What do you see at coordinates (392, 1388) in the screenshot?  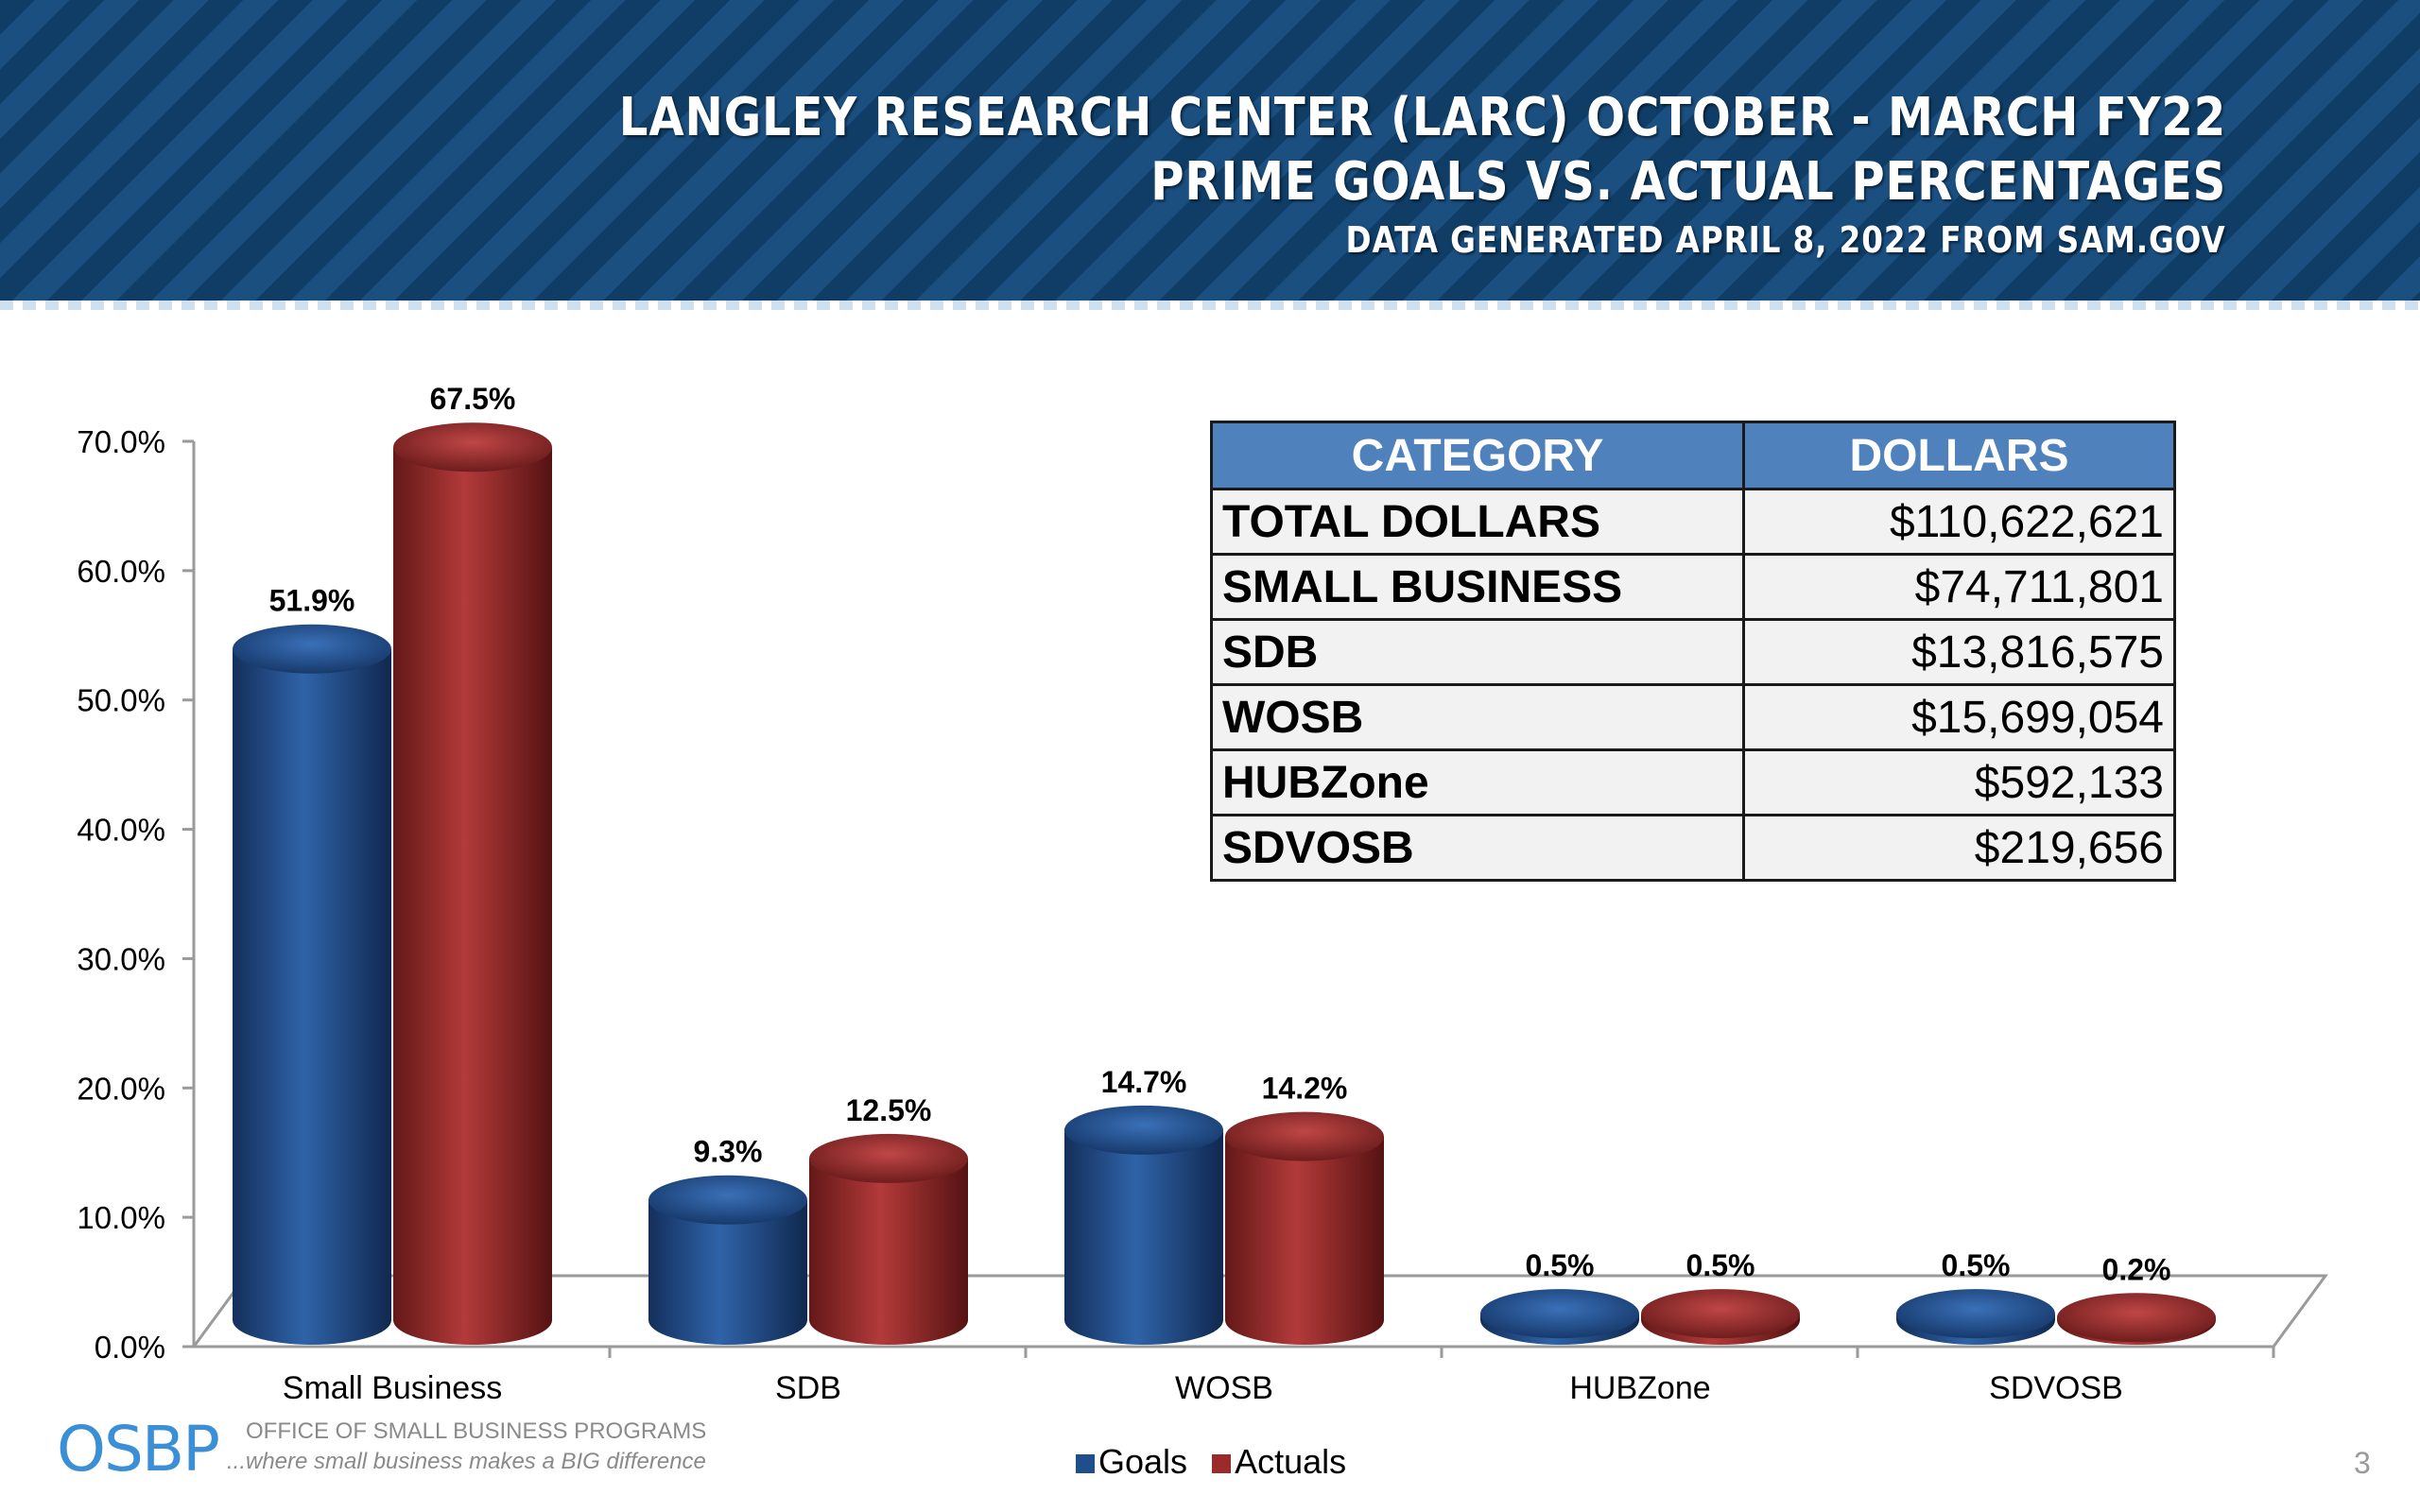 I see `x-tick-label: Small Business` at bounding box center [392, 1388].